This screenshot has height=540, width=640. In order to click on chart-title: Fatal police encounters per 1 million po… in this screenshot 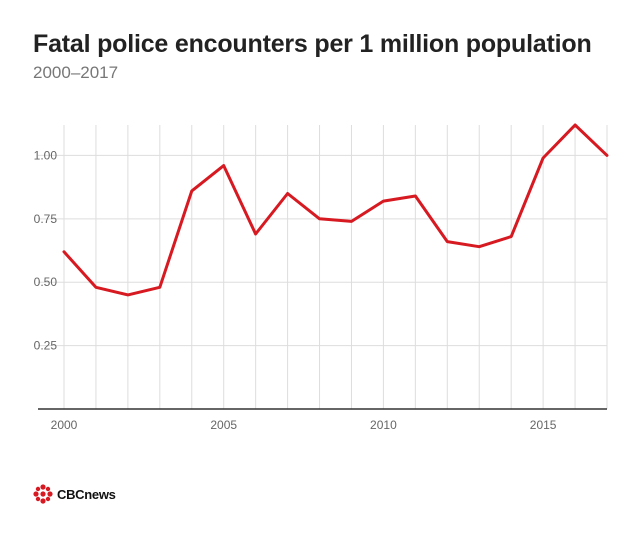, I will do `click(312, 44)`.